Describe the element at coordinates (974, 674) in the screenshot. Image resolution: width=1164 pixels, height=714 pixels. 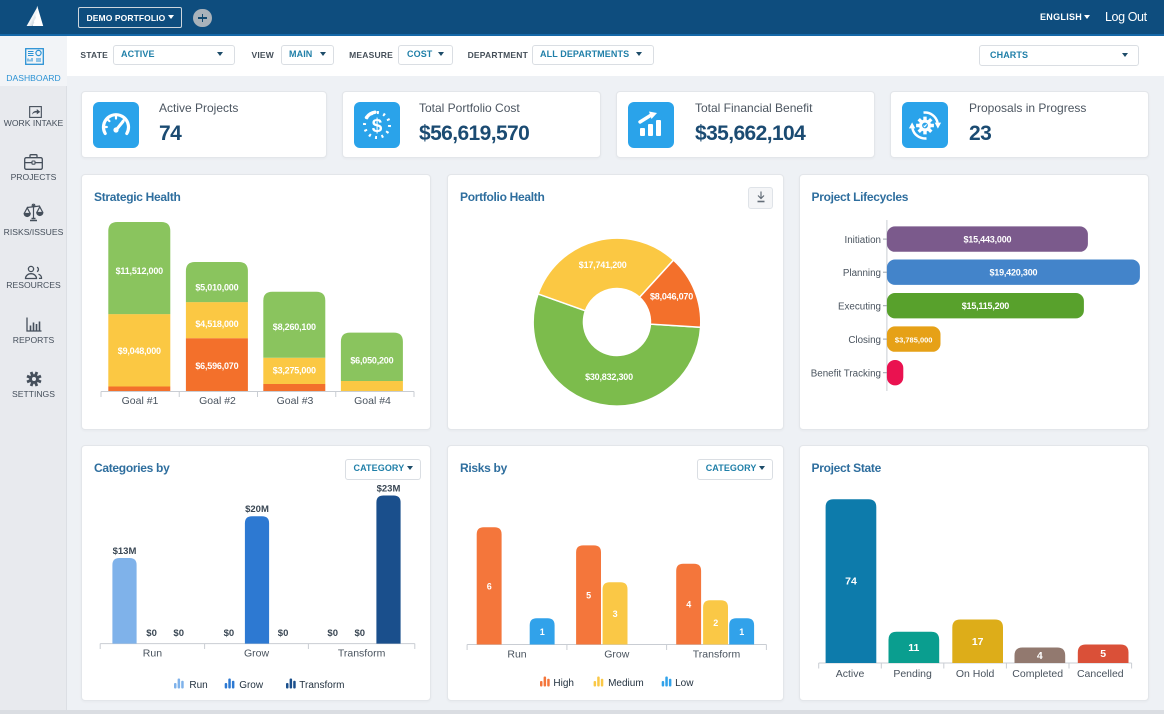
I see `svg-text: On Hold` at that location.